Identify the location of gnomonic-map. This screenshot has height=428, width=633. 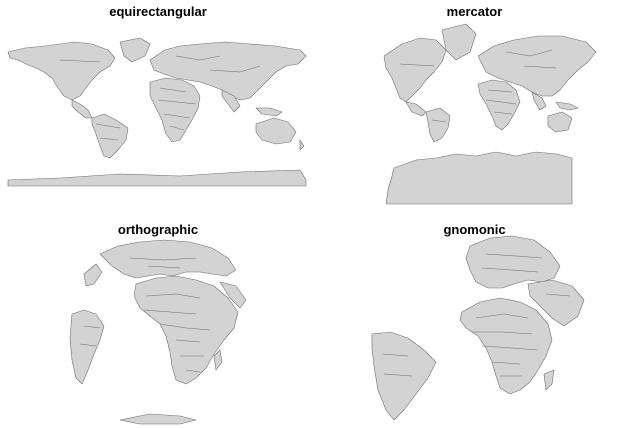
(478, 328).